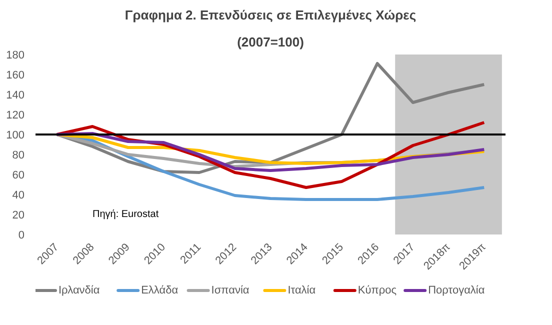  What do you see at coordinates (18, 176) in the screenshot?
I see `y-tick-label: 60` at bounding box center [18, 176].